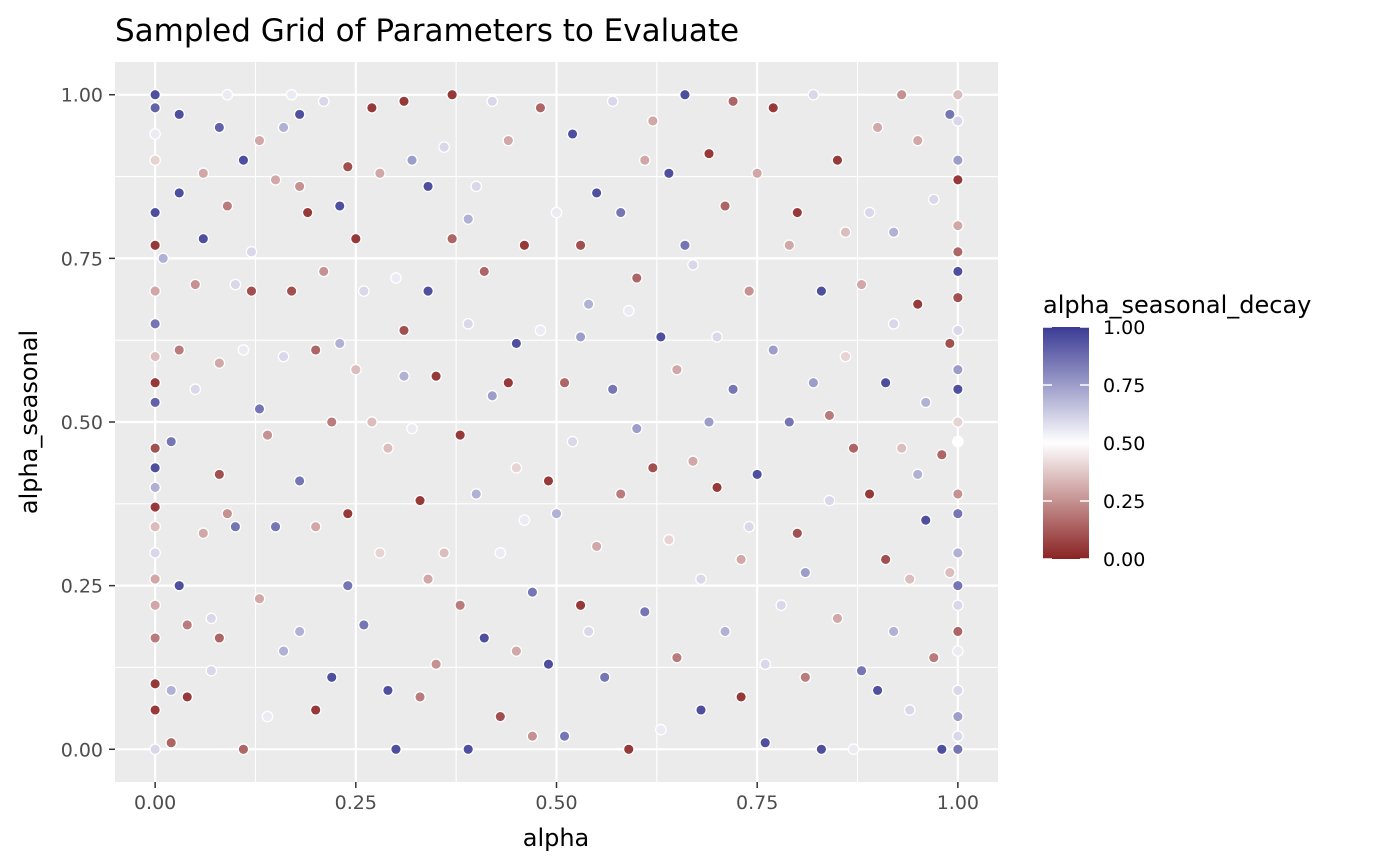 The height and width of the screenshot is (866, 1400). I want to click on y-axis-title: alpha_seasonal, so click(29, 422).